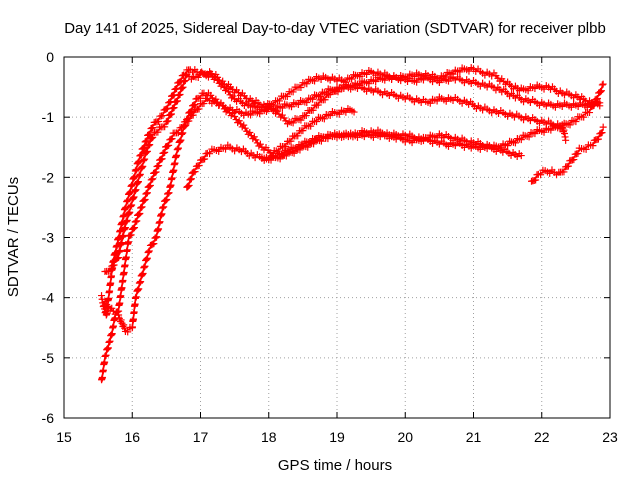 Image resolution: width=640 pixels, height=480 pixels. I want to click on y-tick-label: -4, so click(48, 298).